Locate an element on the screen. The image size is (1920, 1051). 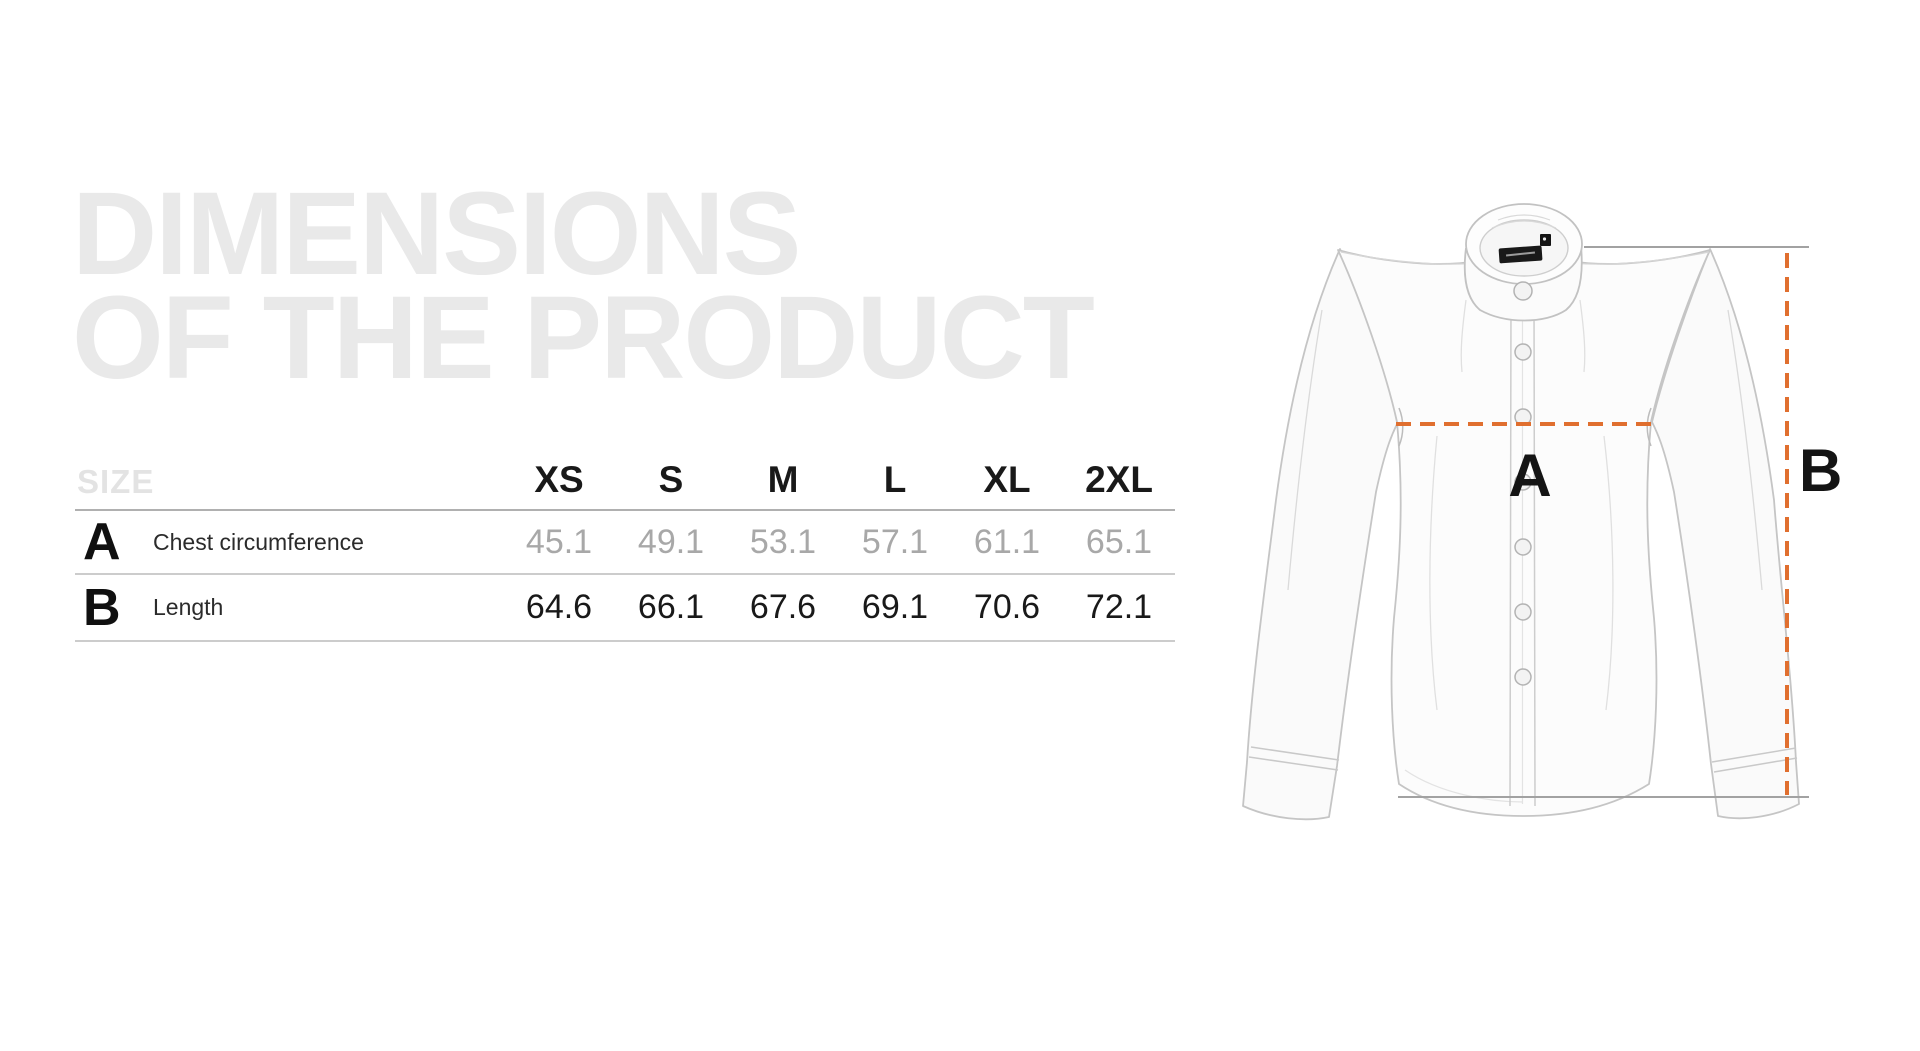
watermark-title: DIMENSIONS OF THE PRODUCT is located at coordinates (583, 286).